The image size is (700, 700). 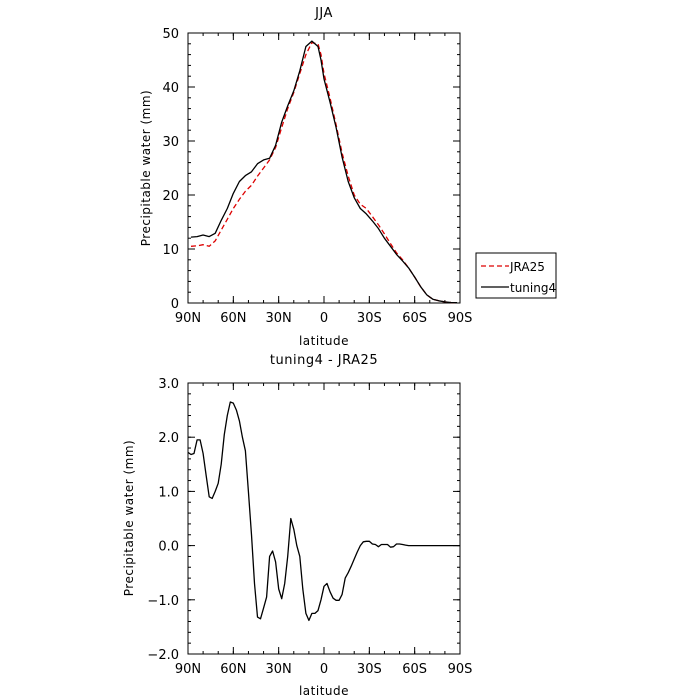 I want to click on legend-label-jra25: JRA25, so click(x=527, y=267).